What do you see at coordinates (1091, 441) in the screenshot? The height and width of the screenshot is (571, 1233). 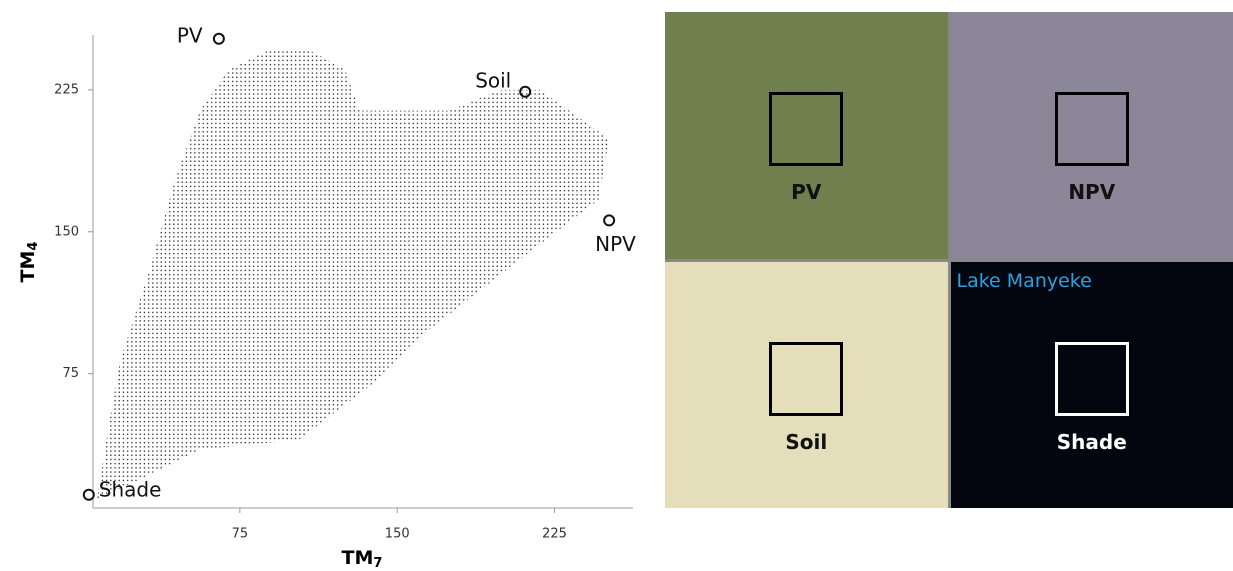 I see `panel-label: Shade` at bounding box center [1091, 441].